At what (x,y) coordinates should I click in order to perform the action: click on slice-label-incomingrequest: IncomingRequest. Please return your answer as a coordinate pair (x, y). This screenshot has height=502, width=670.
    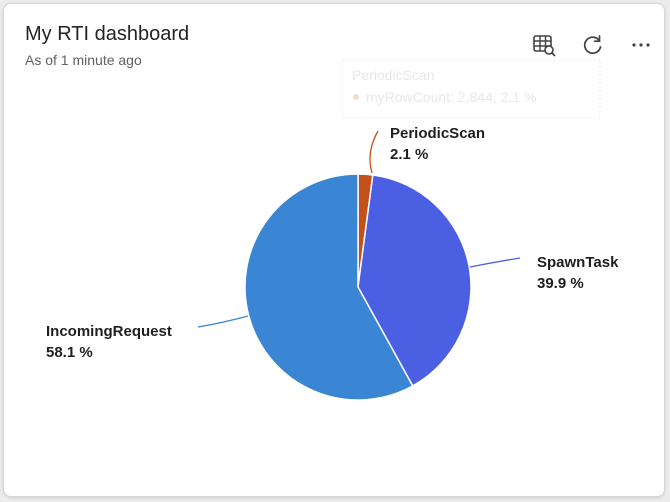
    Looking at the image, I should click on (109, 331).